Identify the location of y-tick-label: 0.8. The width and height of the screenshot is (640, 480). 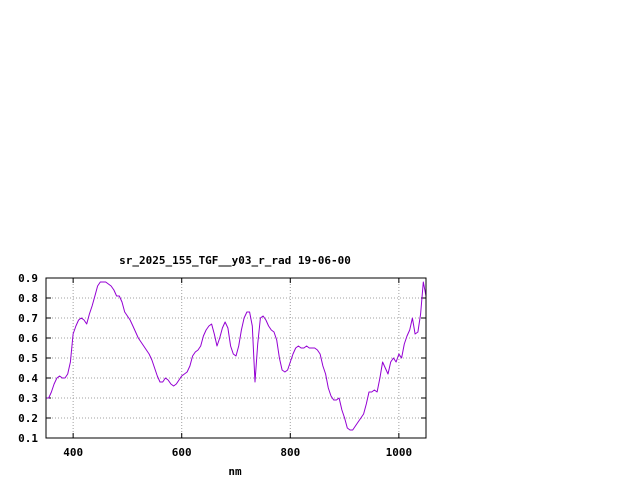
(28, 298).